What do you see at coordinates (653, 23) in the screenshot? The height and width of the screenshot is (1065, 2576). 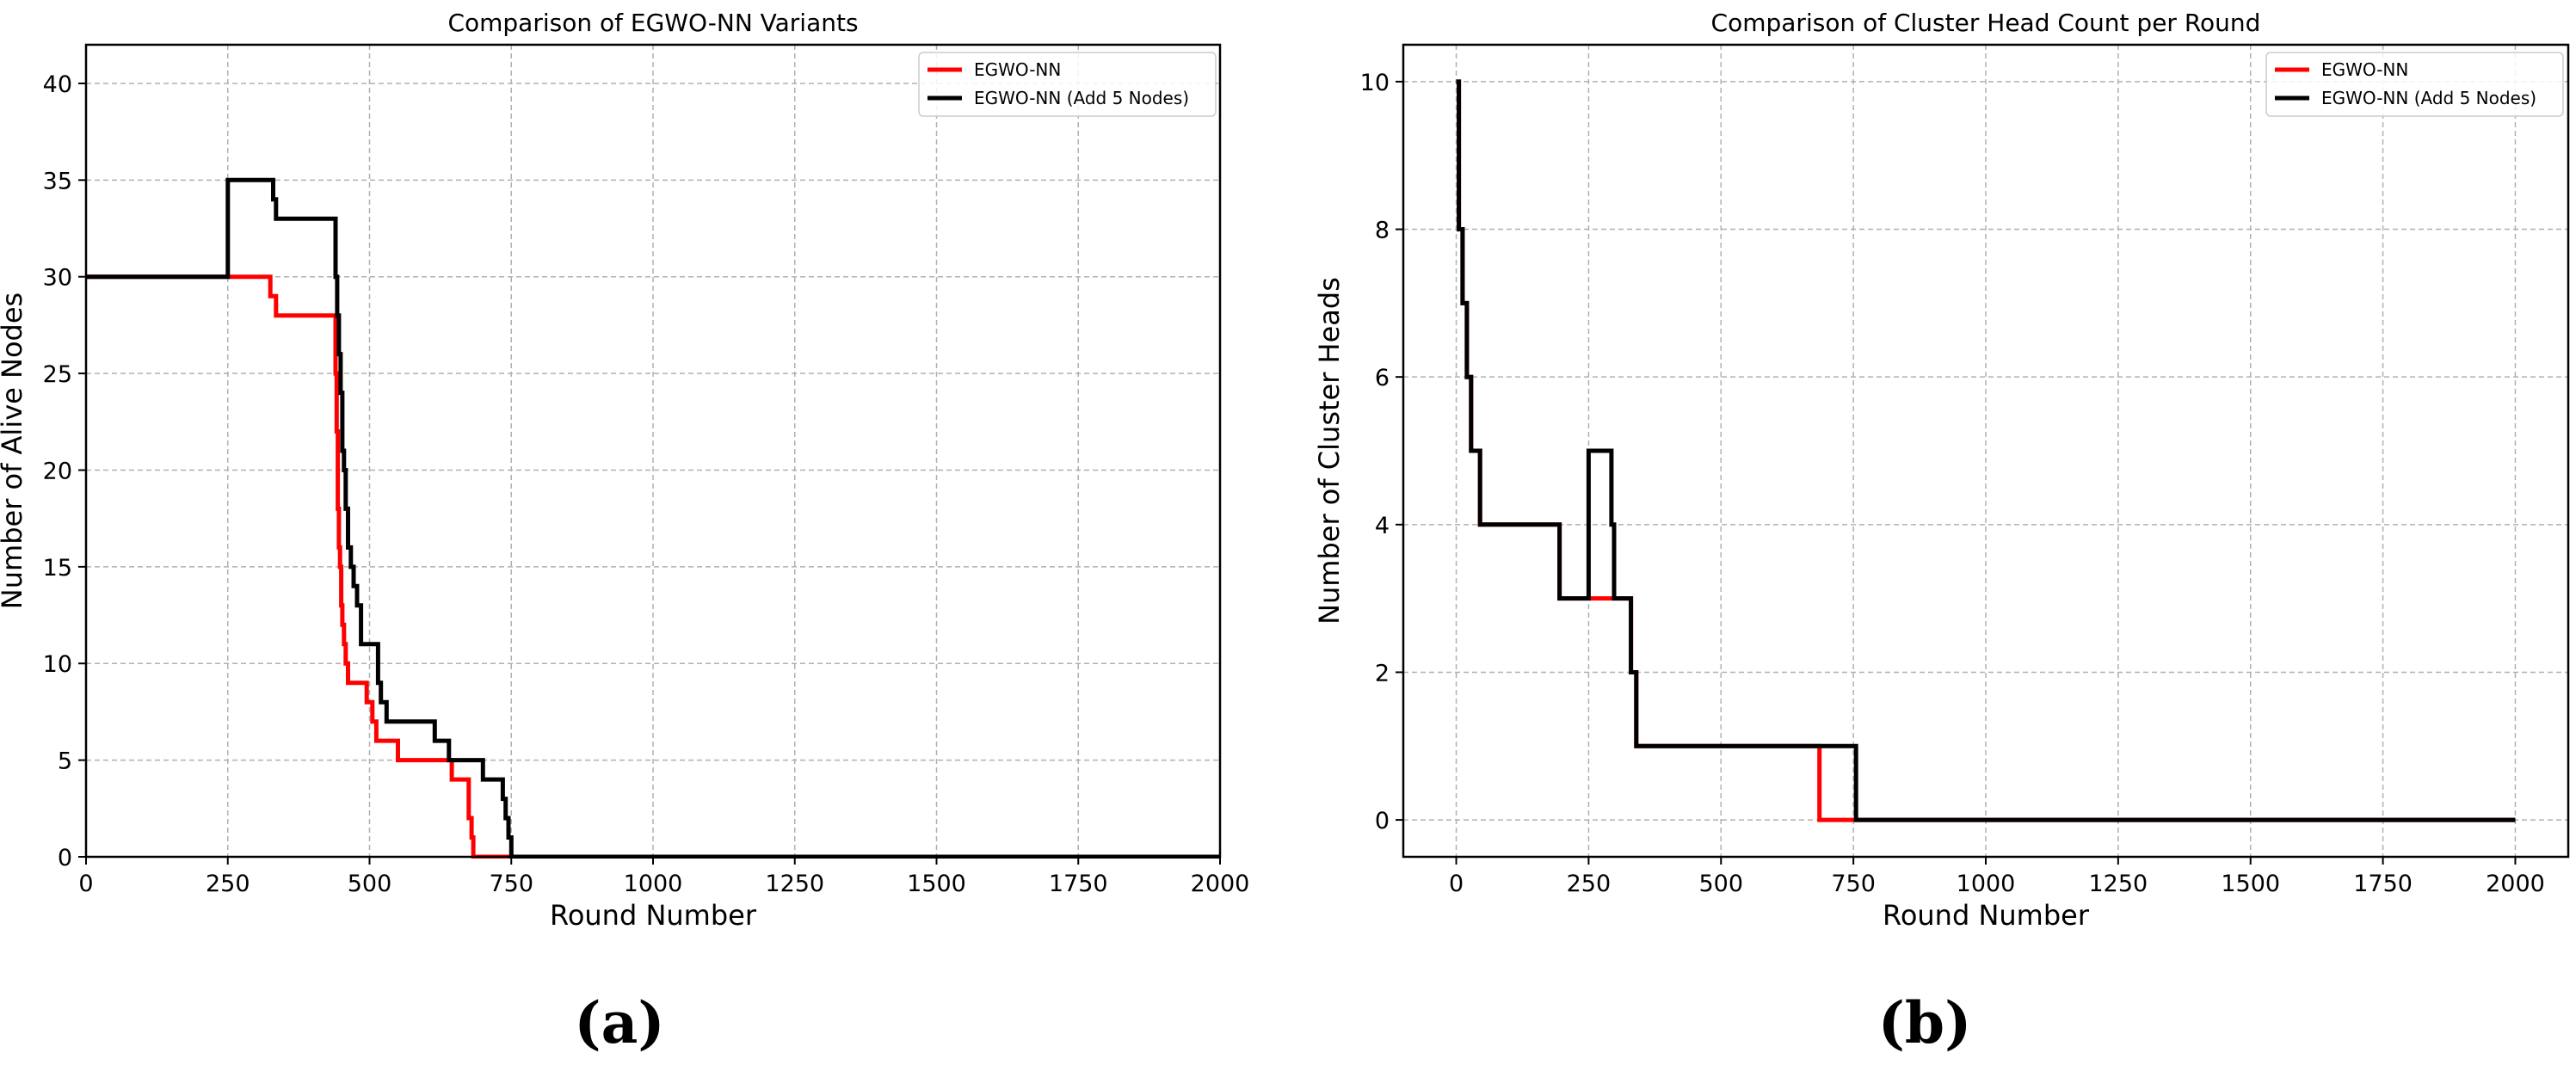 I see `chart-title: Comparison of EGWO-NN Variants` at bounding box center [653, 23].